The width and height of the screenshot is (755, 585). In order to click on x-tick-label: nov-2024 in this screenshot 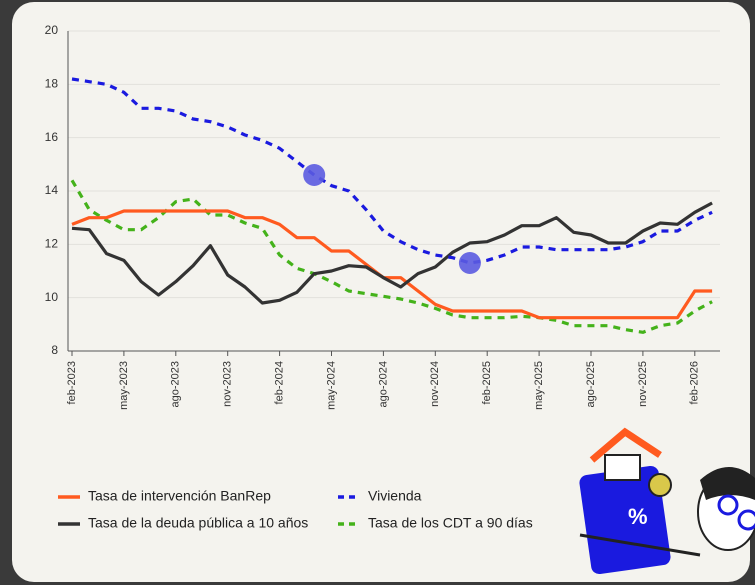, I will do `click(435, 384)`.